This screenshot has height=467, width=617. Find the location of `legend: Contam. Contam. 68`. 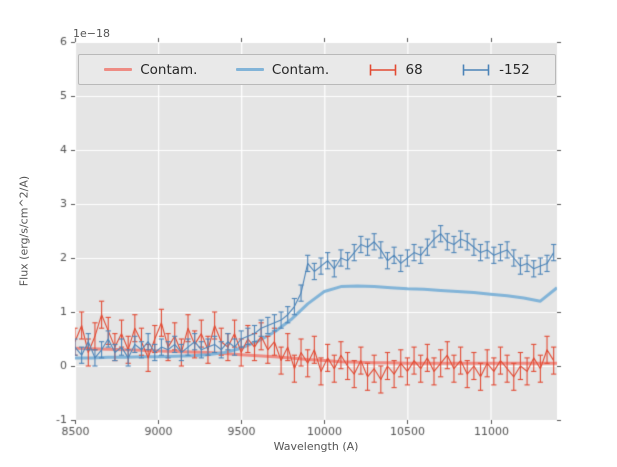

legend: Contam. Contam. 68 is located at coordinates (317, 69).